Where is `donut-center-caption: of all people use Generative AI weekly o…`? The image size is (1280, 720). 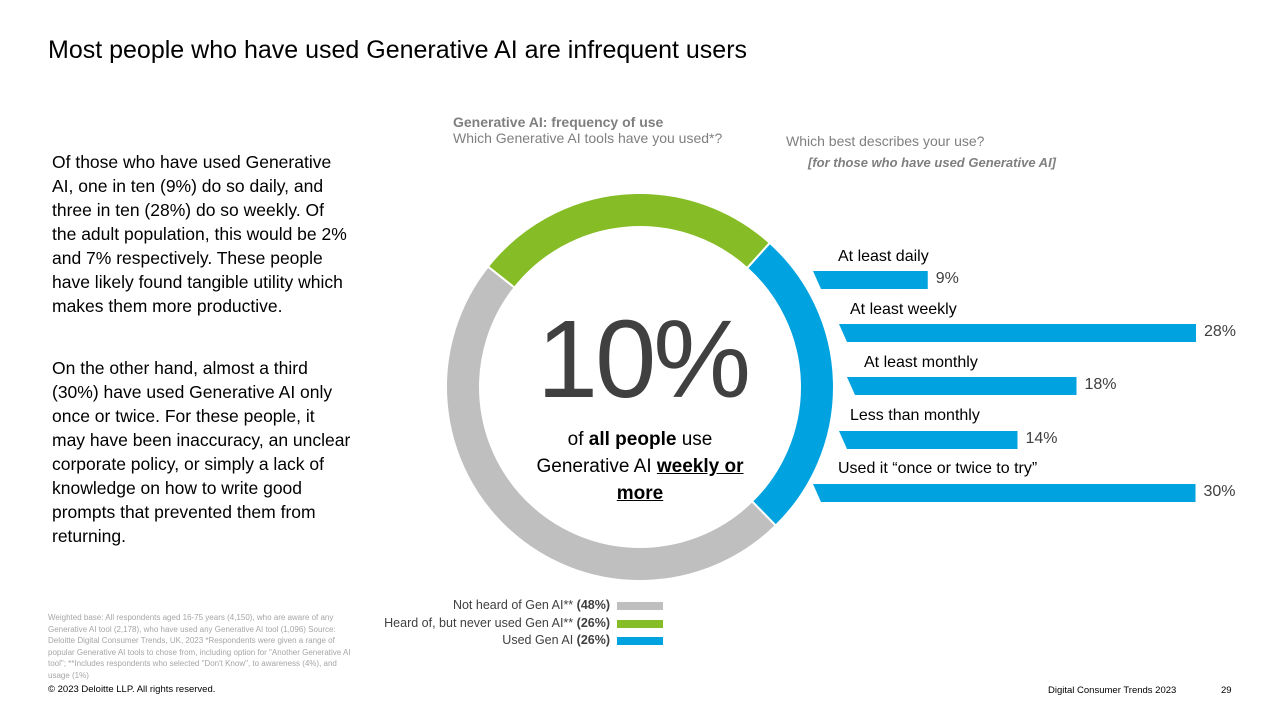 donut-center-caption: of all people use Generative AI weekly o… is located at coordinates (640, 466).